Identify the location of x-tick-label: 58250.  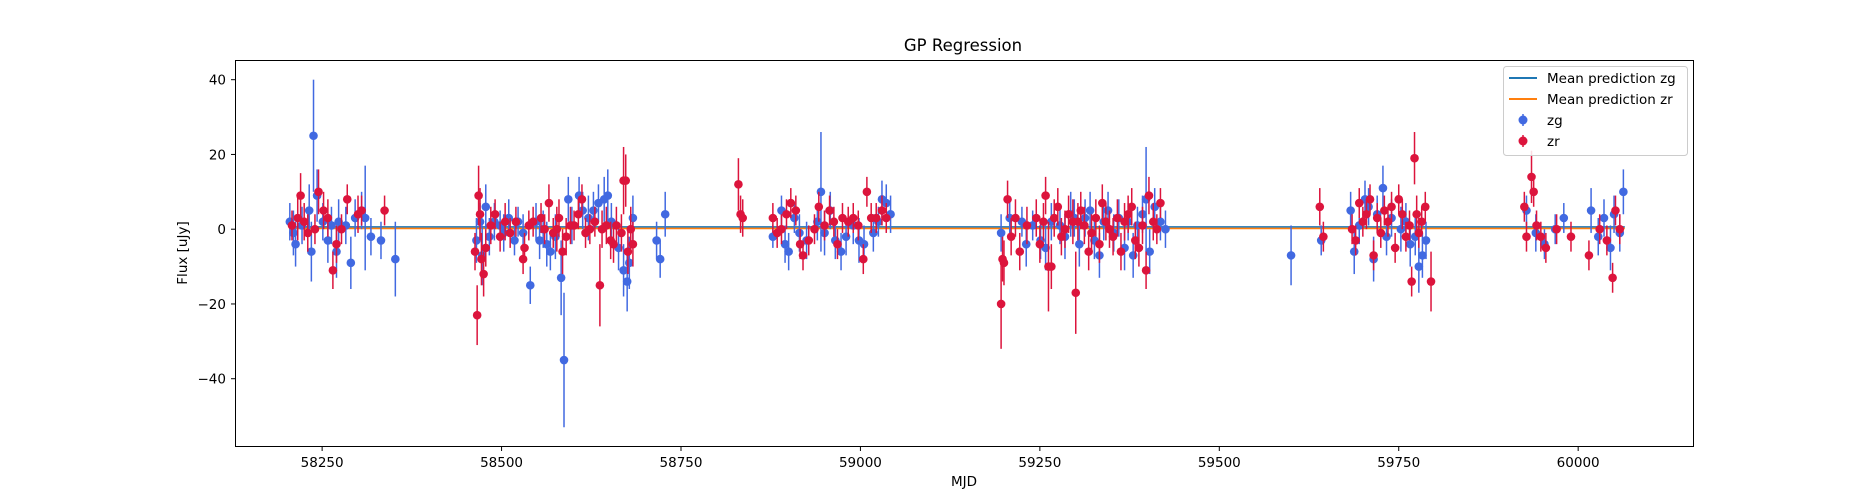
(322, 463).